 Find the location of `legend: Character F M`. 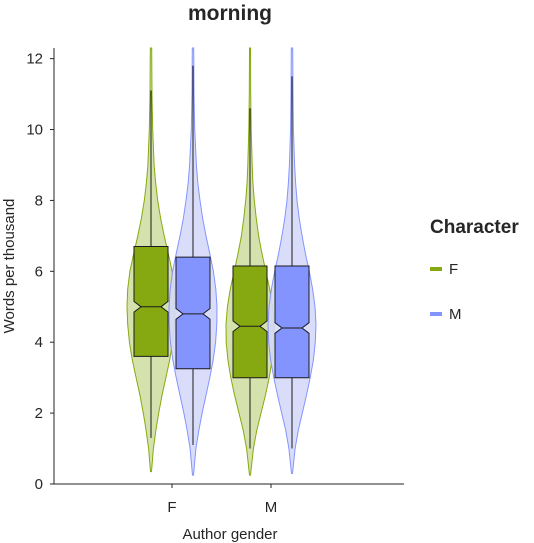

legend: Character F M is located at coordinates (474, 270).